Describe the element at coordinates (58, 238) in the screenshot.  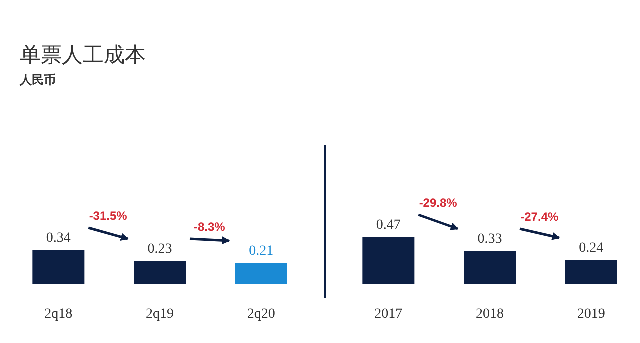
I see `data-label: 0.34` at that location.